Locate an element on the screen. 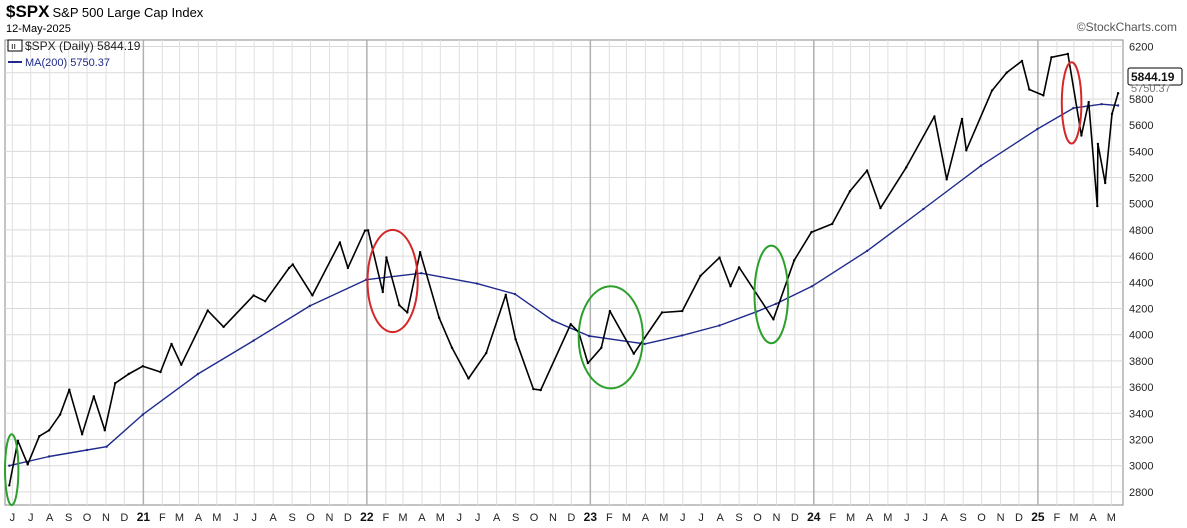 The height and width of the screenshot is (528, 1187). y-tick-label: 5800 is located at coordinates (1141, 100).